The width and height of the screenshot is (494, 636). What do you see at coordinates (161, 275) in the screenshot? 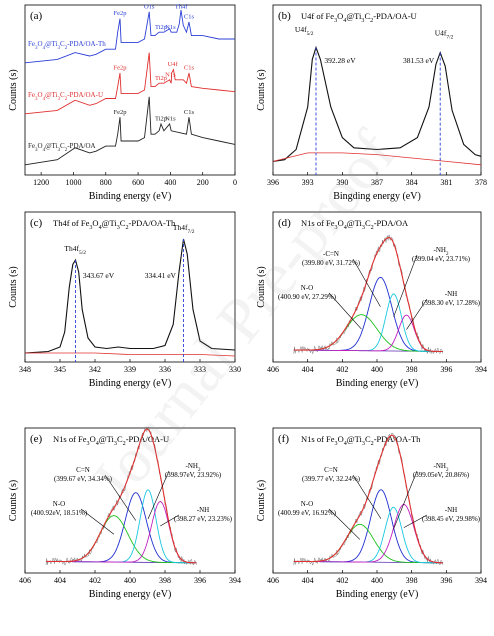
I see `peak-label: 334.41 eV` at bounding box center [161, 275].